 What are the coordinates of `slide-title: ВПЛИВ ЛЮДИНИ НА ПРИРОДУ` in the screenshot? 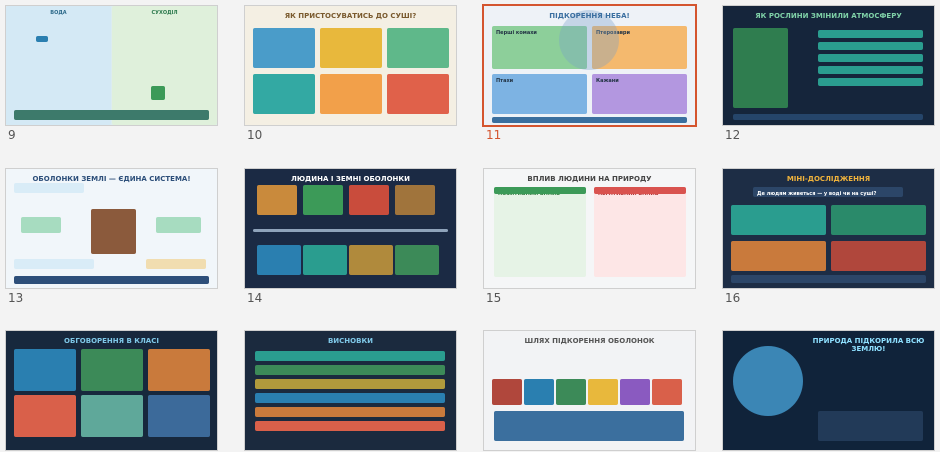 It's located at (589, 179).